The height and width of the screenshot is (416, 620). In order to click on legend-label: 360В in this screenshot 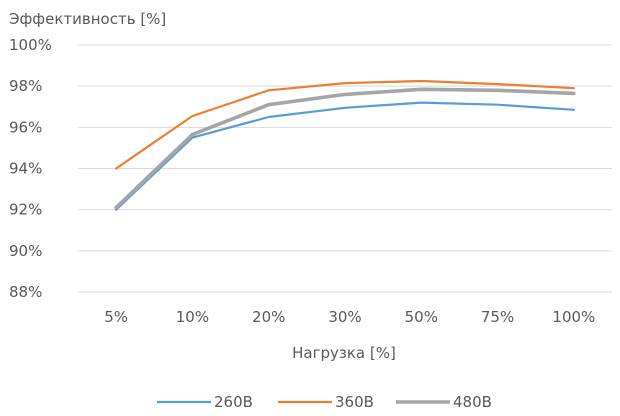, I will do `click(354, 402)`.